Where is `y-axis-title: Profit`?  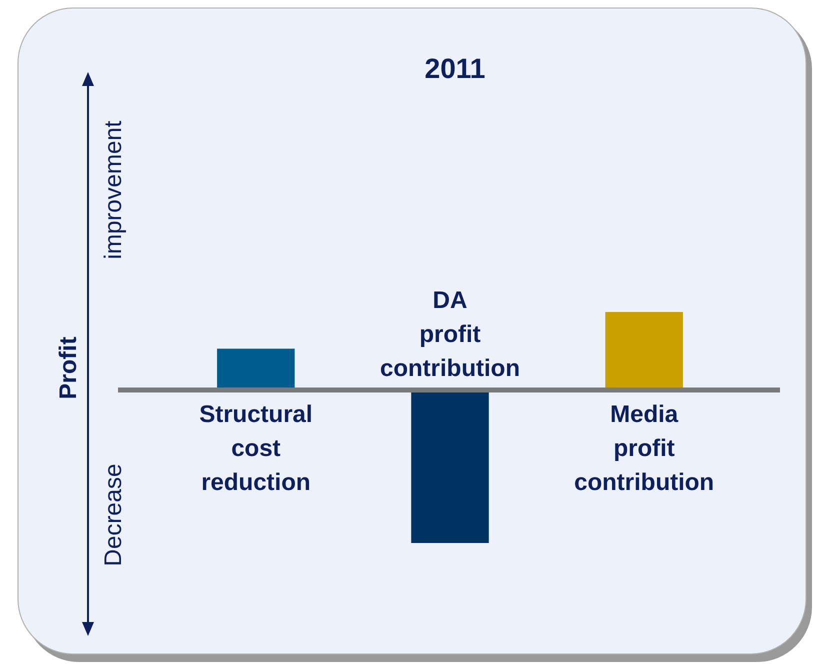 y-axis-title: Profit is located at coordinates (68, 368).